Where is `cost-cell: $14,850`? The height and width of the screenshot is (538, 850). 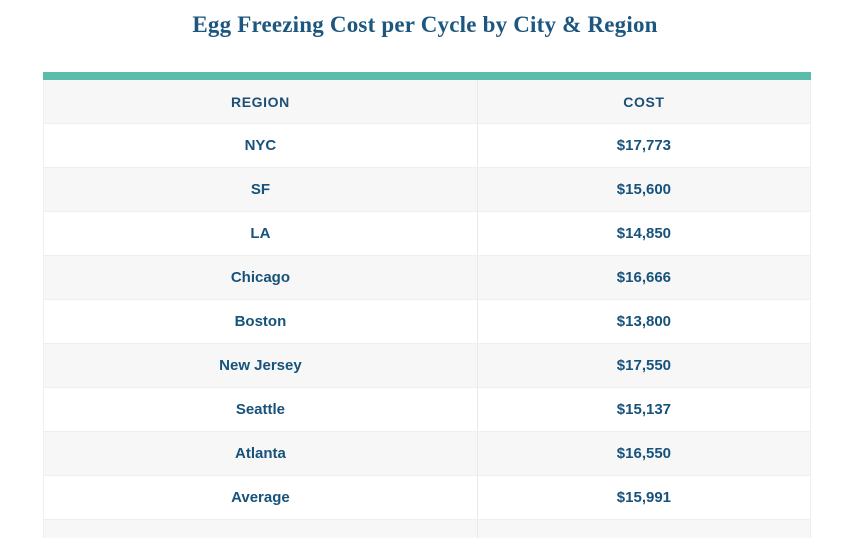 cost-cell: $14,850 is located at coordinates (644, 233).